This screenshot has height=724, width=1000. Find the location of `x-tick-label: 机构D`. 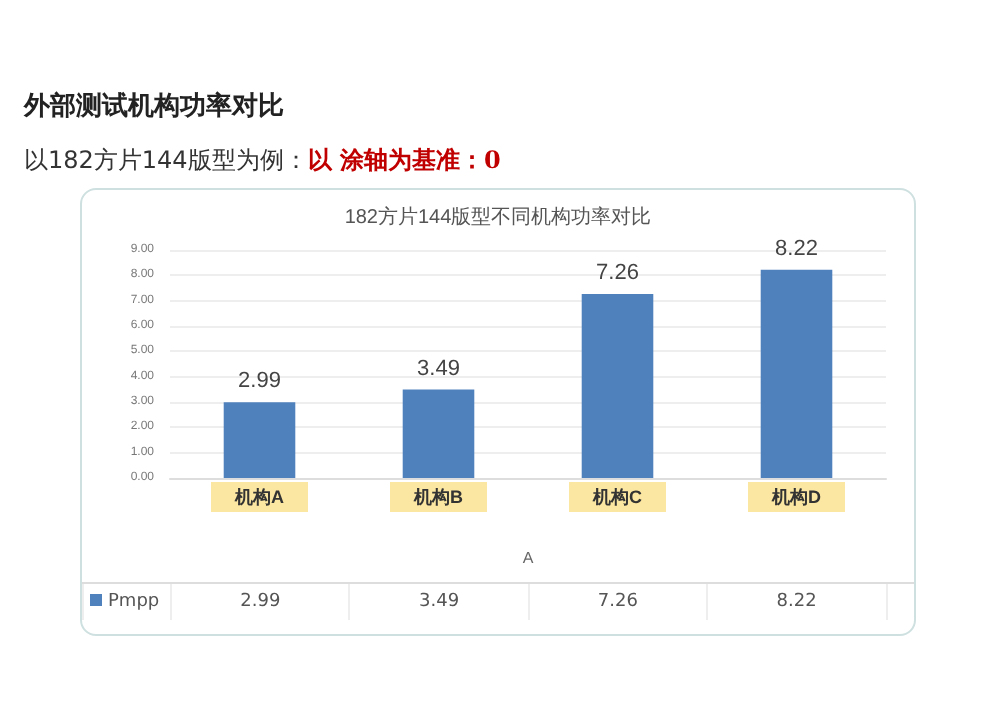

x-tick-label: 机构D is located at coordinates (796, 497).